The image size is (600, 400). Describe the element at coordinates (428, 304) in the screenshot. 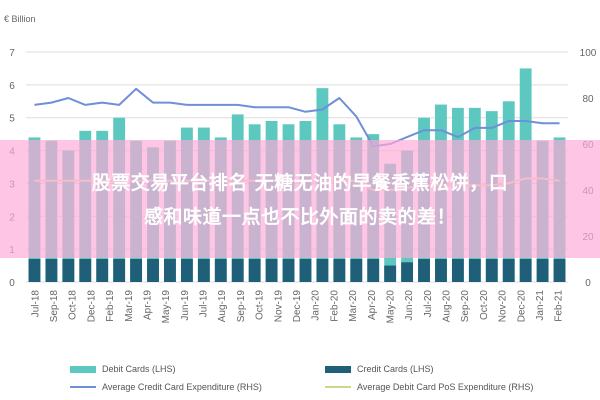

I see `x-tick-label: Jul-20` at that location.